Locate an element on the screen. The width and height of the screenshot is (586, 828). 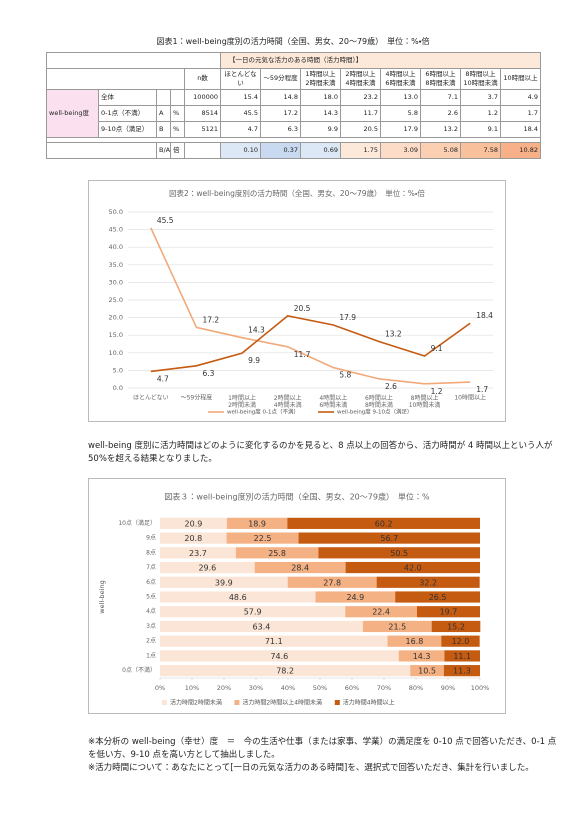
data-label: 18.4 is located at coordinates (484, 315).